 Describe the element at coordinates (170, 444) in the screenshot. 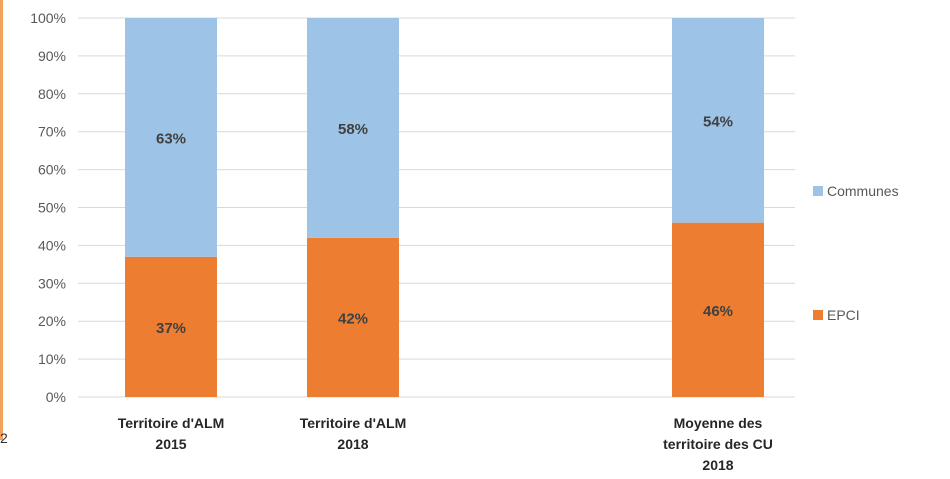

I see `x-category-label: 2015` at that location.